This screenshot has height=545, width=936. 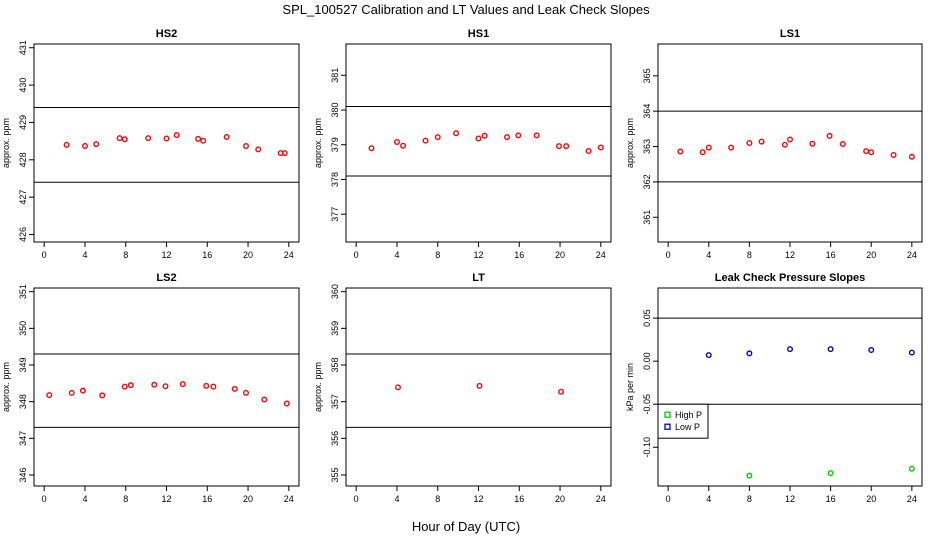 What do you see at coordinates (23, 85) in the screenshot?
I see `y-tick-label: 430` at bounding box center [23, 85].